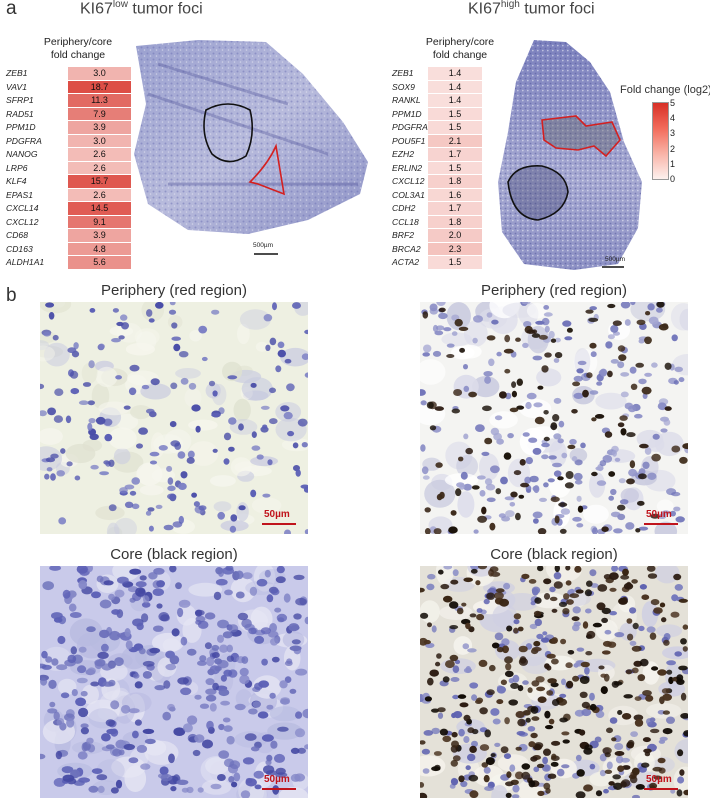 The image size is (710, 802). I want to click on scale-bar-top-right, so click(661, 524).